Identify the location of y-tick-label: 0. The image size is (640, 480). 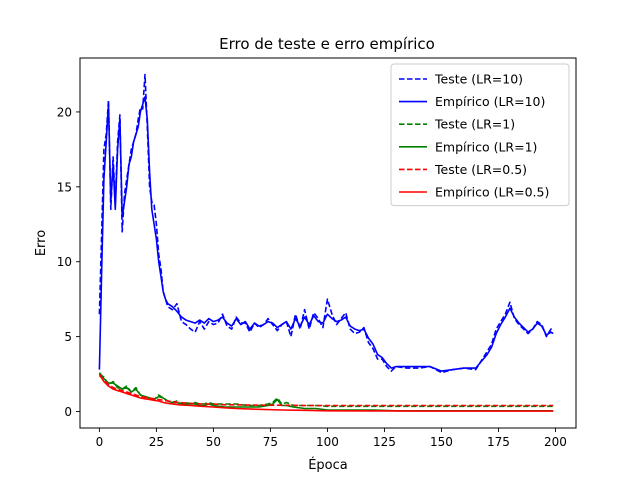
(68, 412).